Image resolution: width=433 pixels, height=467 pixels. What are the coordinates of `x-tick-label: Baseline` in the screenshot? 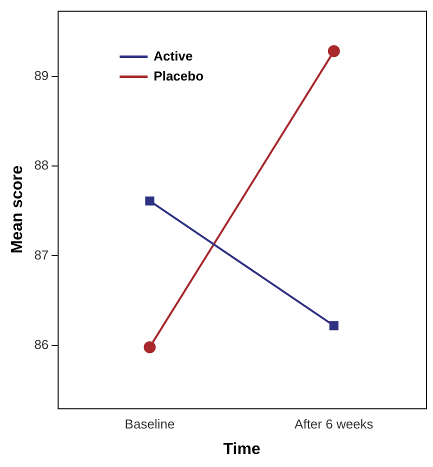 It's located at (149, 424).